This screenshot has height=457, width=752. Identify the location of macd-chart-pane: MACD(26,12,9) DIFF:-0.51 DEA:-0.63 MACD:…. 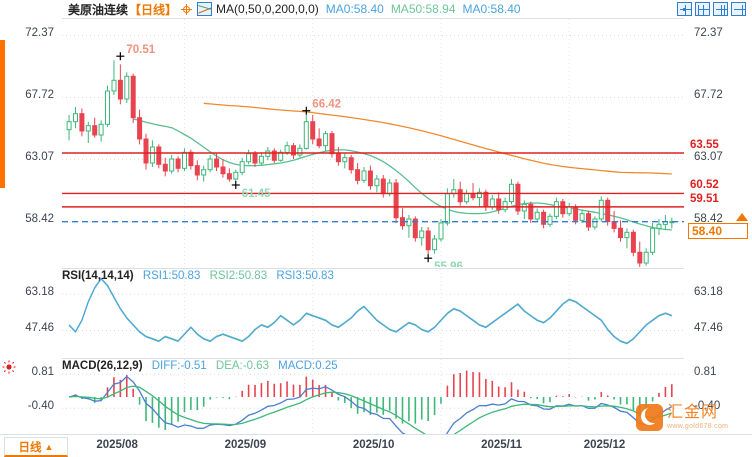
(373, 396).